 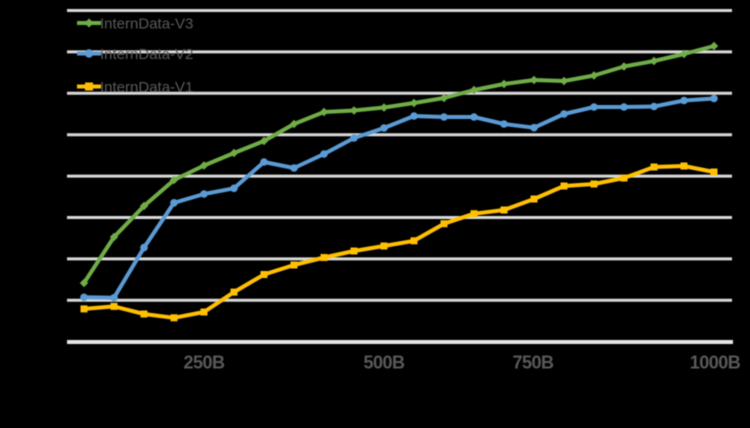 I want to click on svg-text: 250B, so click(x=204, y=363).